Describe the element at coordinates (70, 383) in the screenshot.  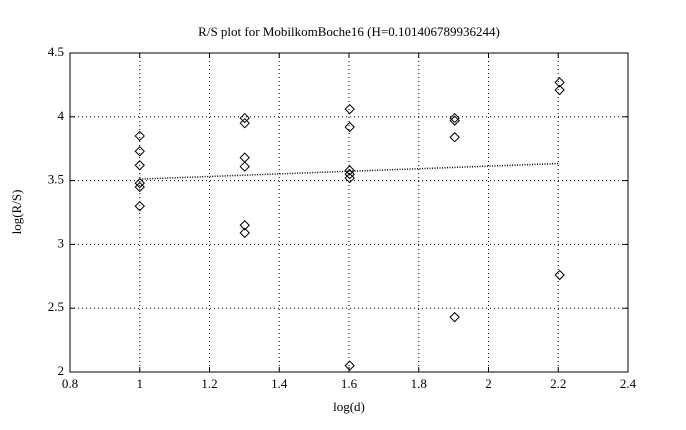
I see `x-tick-label: 0.8` at that location.